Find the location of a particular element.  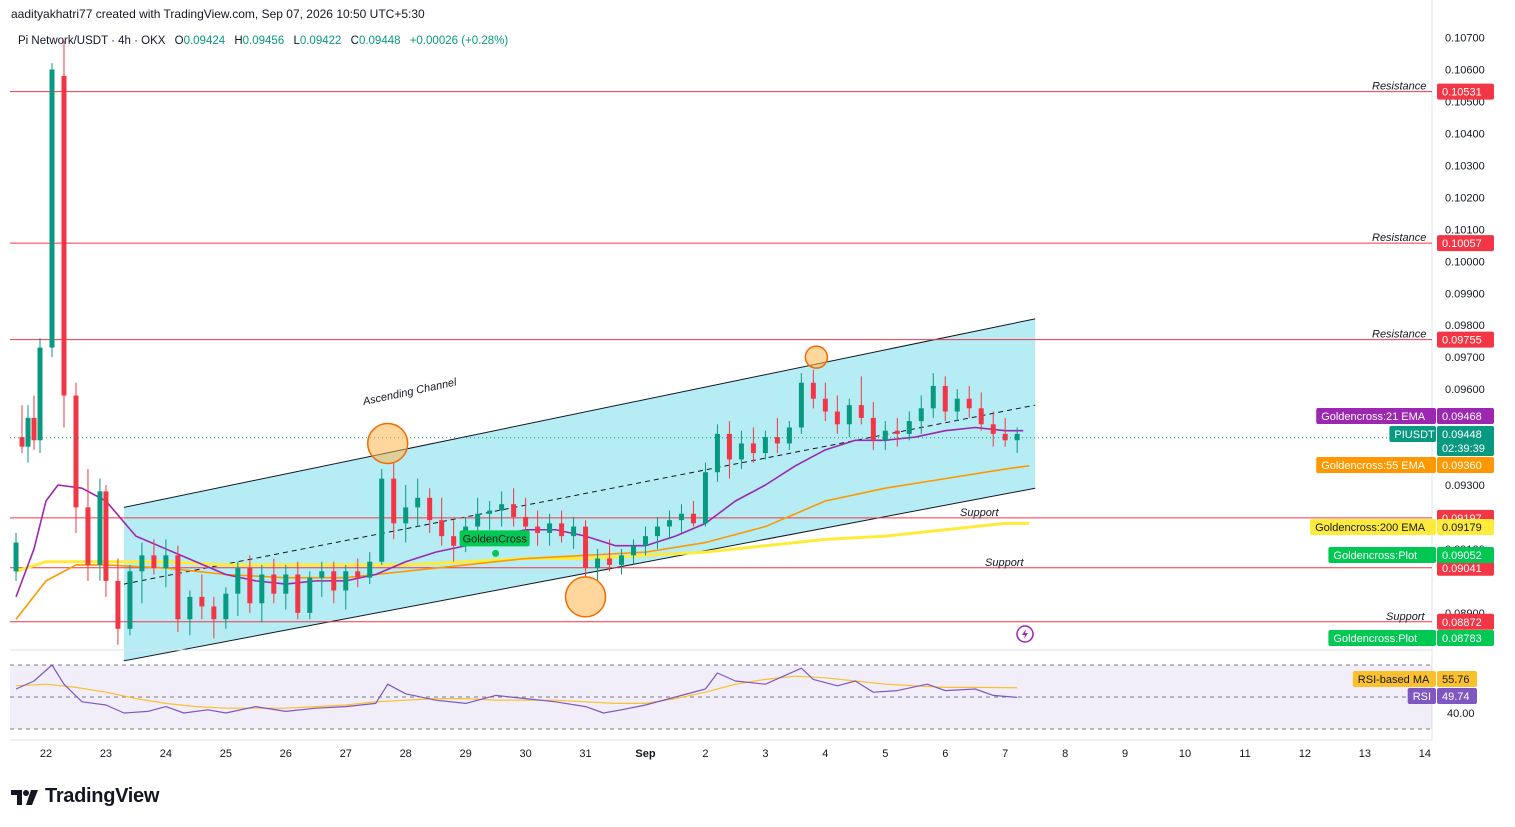

rsi-value: 49.74 is located at coordinates (1456, 697).